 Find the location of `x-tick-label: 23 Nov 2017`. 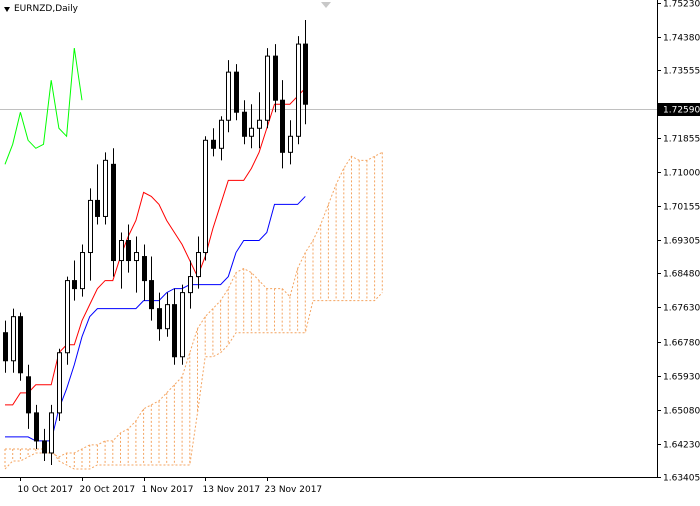

x-tick-label: 23 Nov 2017 is located at coordinates (294, 490).